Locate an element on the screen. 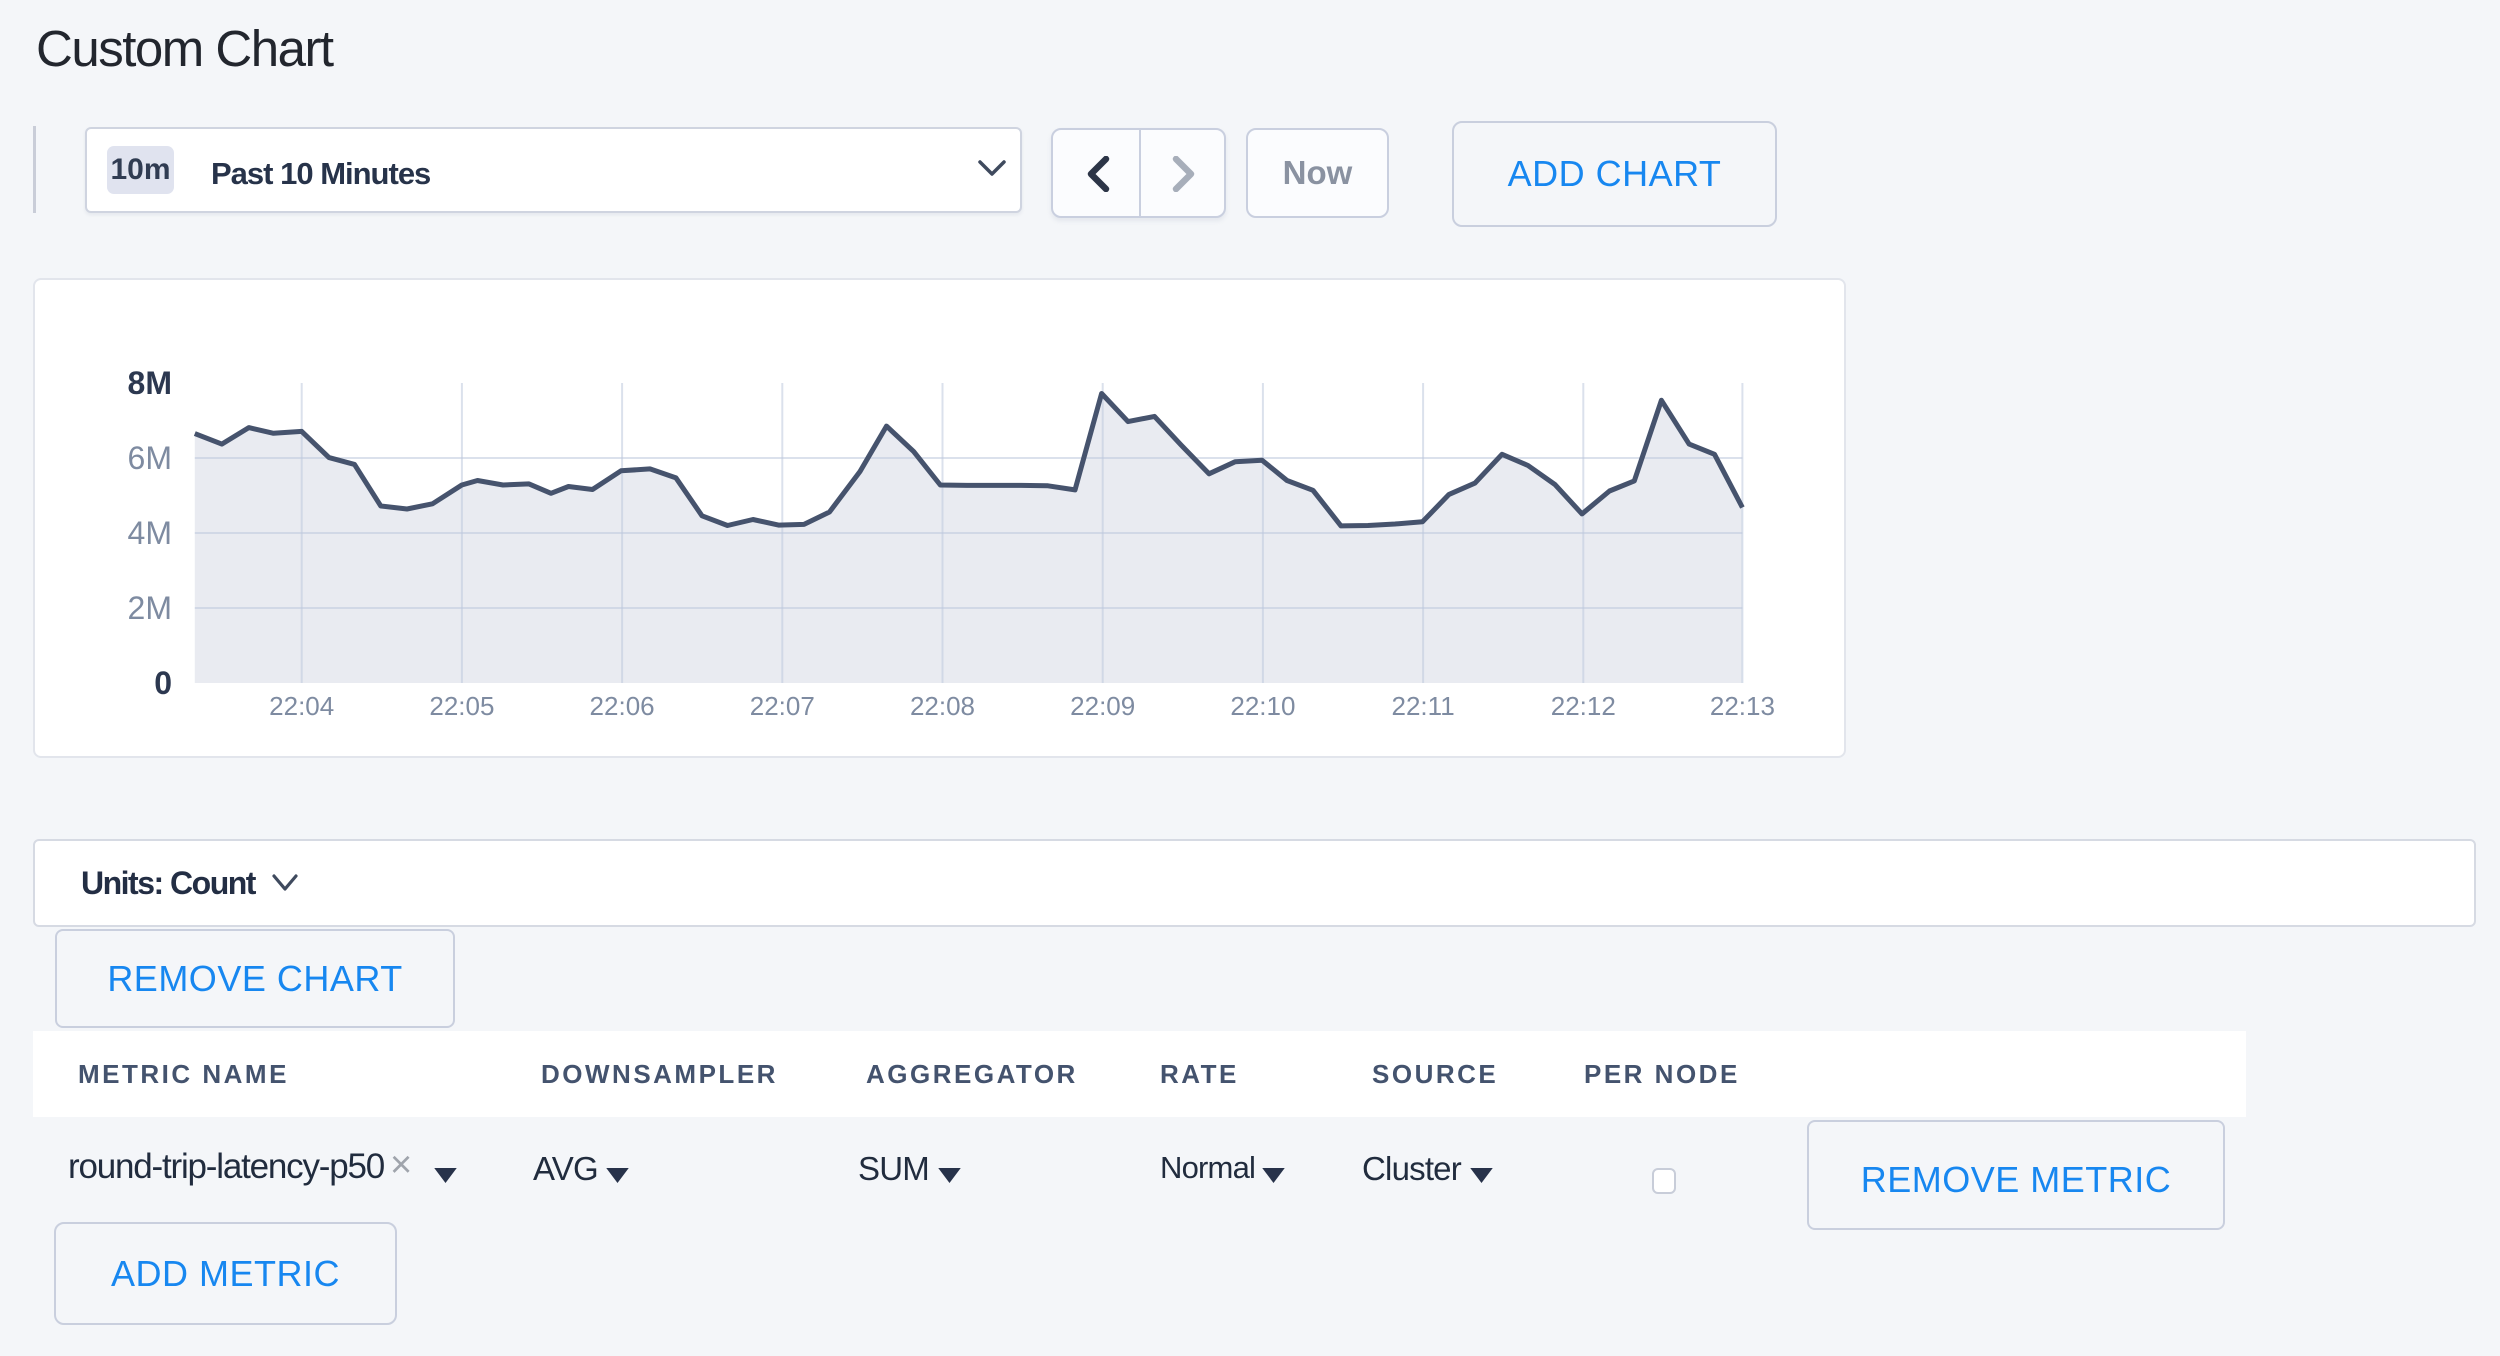 The height and width of the screenshot is (1356, 2500). svg-text: 4M is located at coordinates (150, 533).